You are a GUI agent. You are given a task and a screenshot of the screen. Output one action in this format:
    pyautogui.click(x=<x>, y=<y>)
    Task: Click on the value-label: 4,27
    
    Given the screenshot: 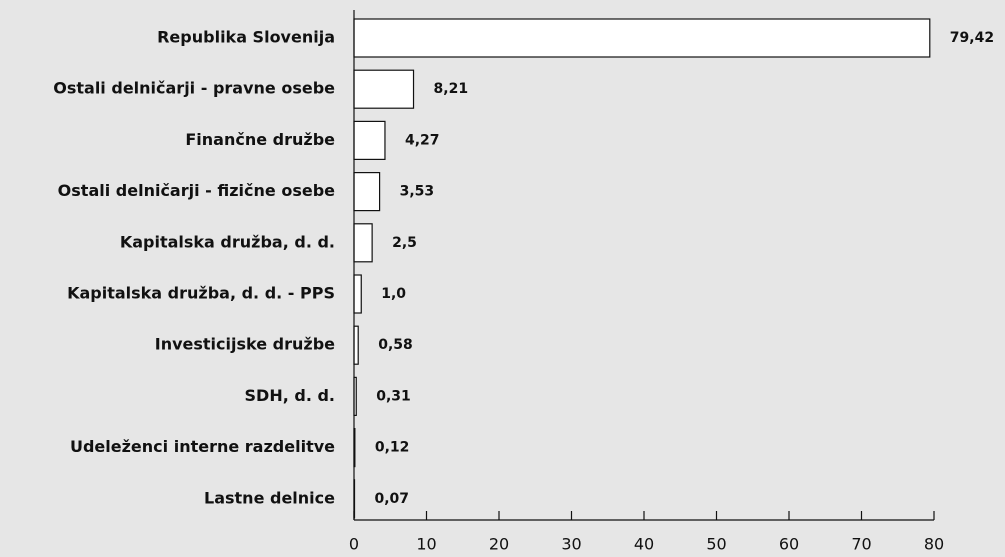 What is the action you would take?
    pyautogui.click(x=422, y=140)
    